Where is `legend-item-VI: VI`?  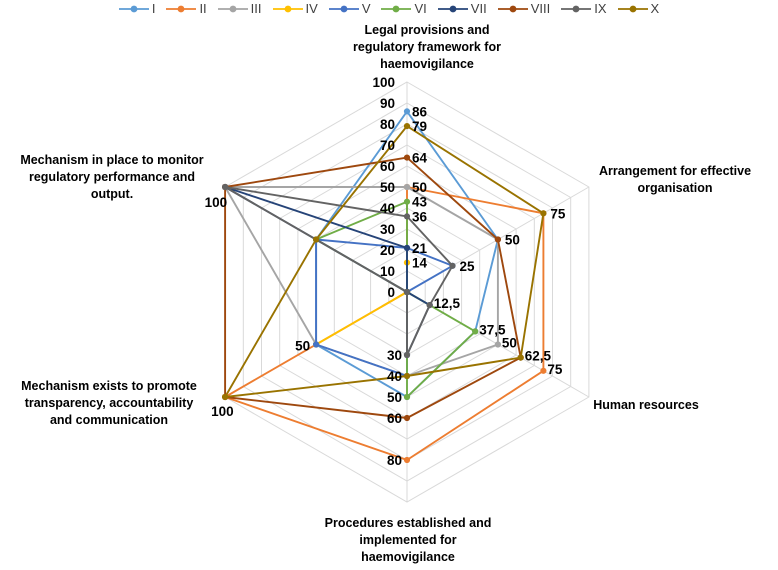
legend-item-VI: VI is located at coordinates (404, 8).